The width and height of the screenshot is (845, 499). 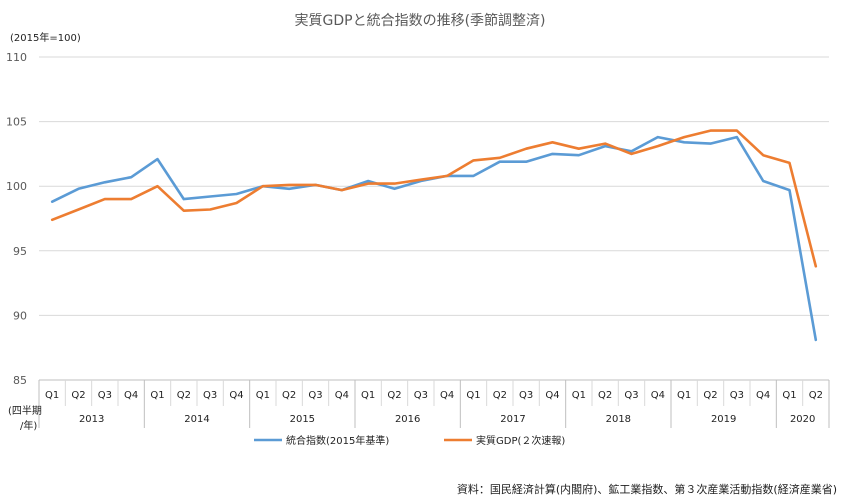 I want to click on chart-title: 実質GDPと統合指数の推移(季節調整済), so click(x=420, y=20).